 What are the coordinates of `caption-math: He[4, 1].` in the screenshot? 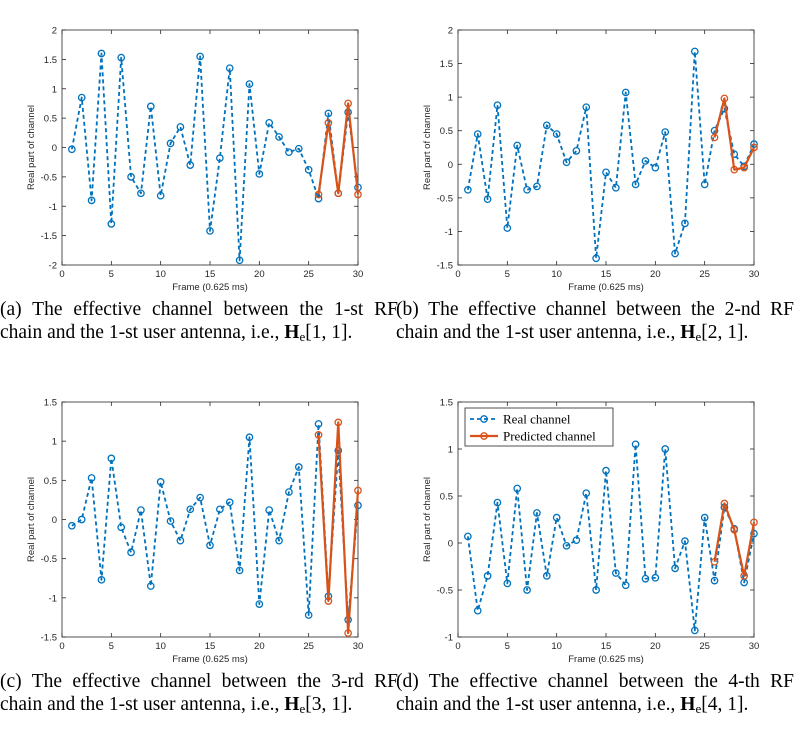 It's located at (714, 705).